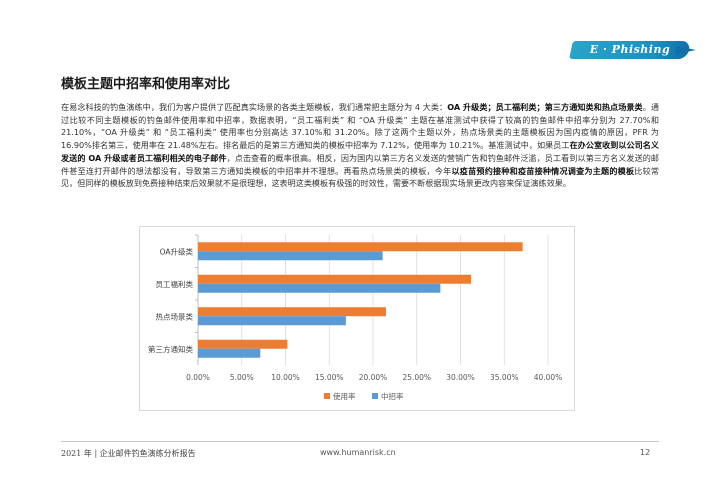 The height and width of the screenshot is (501, 710). I want to click on x-tick-label: 20.00%, so click(373, 377).